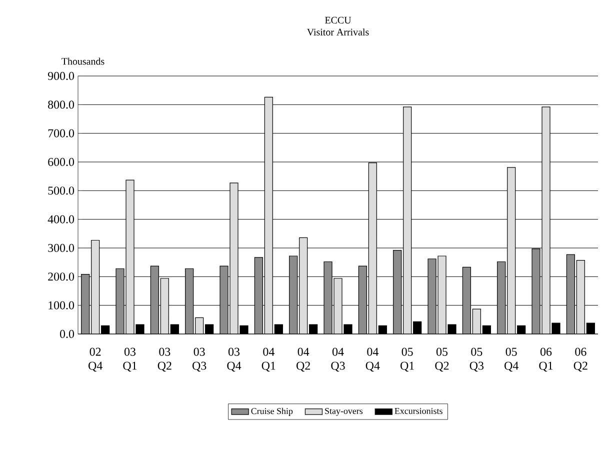 This screenshot has width=608, height=449. Describe the element at coordinates (511, 360) in the screenshot. I see `x-tick-label: 05 Q4` at that location.